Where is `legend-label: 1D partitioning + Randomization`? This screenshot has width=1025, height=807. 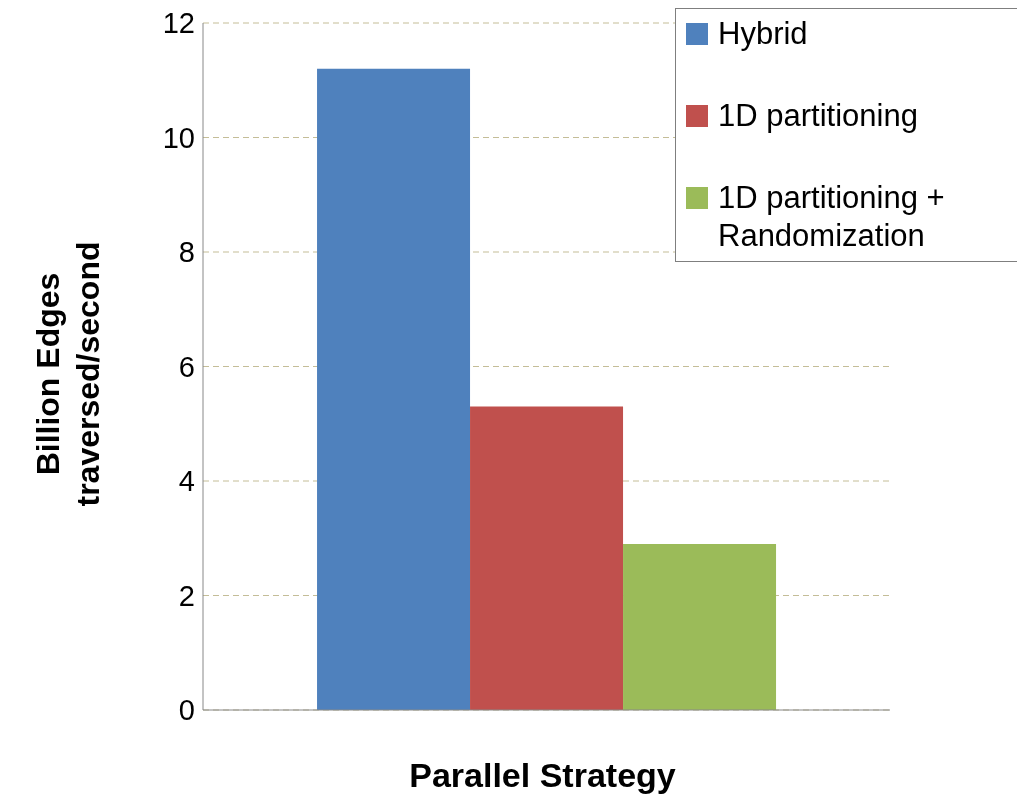
legend-label: 1D partitioning + Randomization is located at coordinates (832, 217).